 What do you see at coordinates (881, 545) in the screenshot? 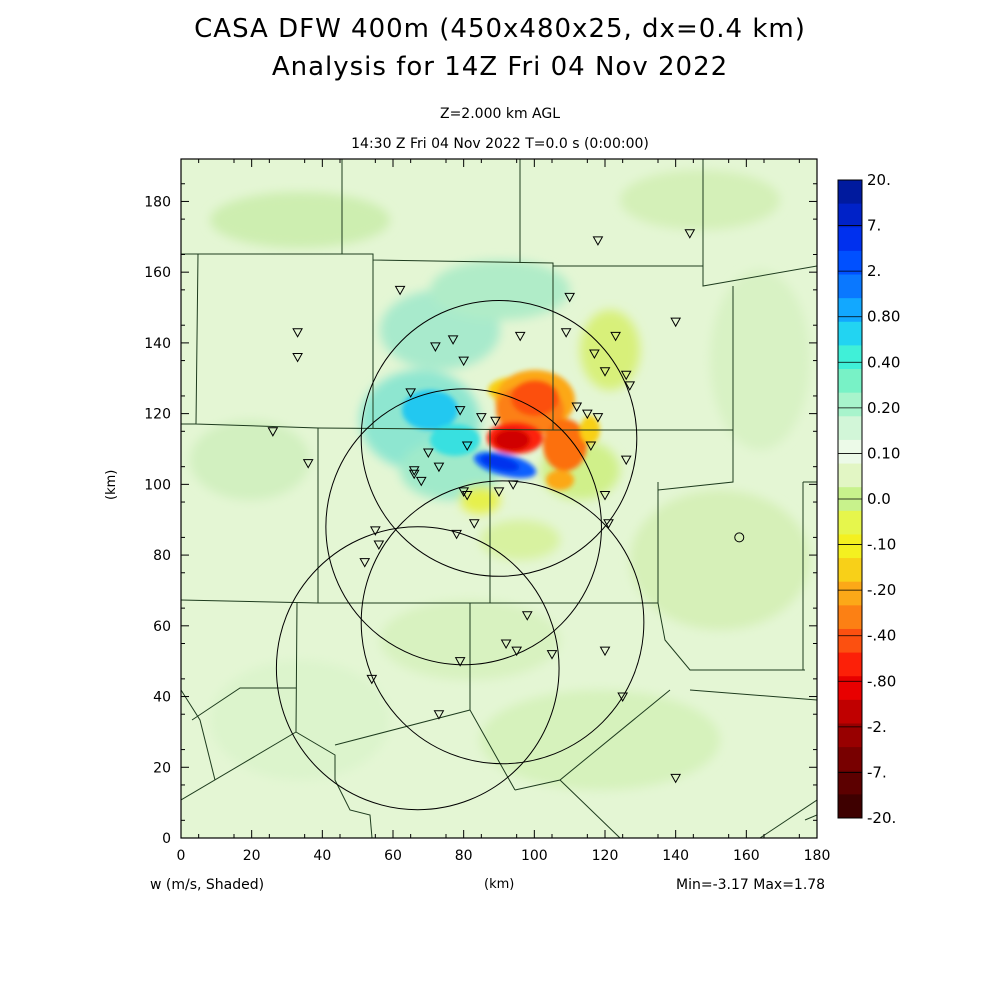
I see `colorbar-label: -.10` at bounding box center [881, 545].